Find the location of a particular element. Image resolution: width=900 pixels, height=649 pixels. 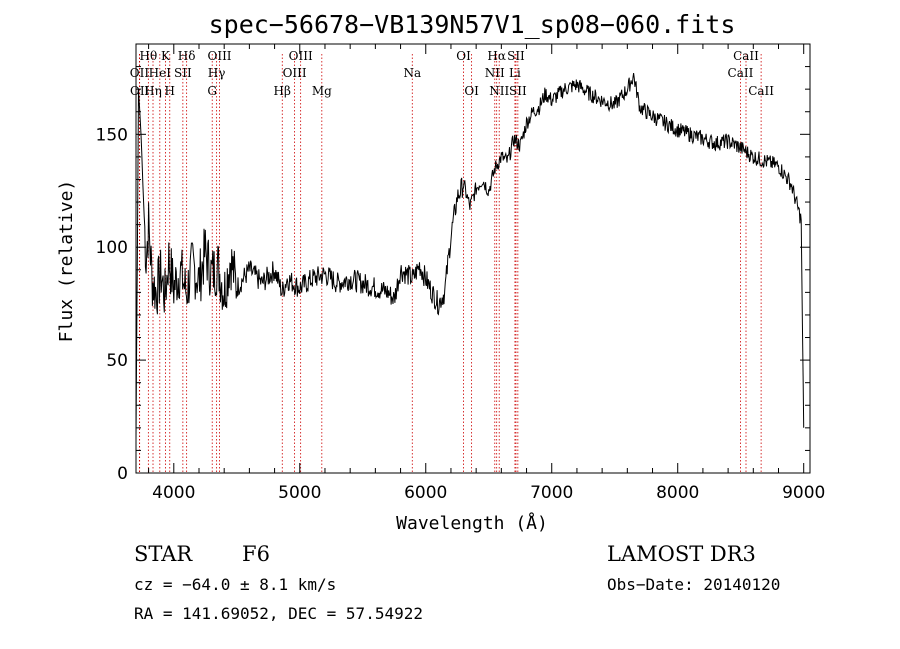

coordinates: RA = 141.69052, DEC = 57.54922 is located at coordinates (278, 613).